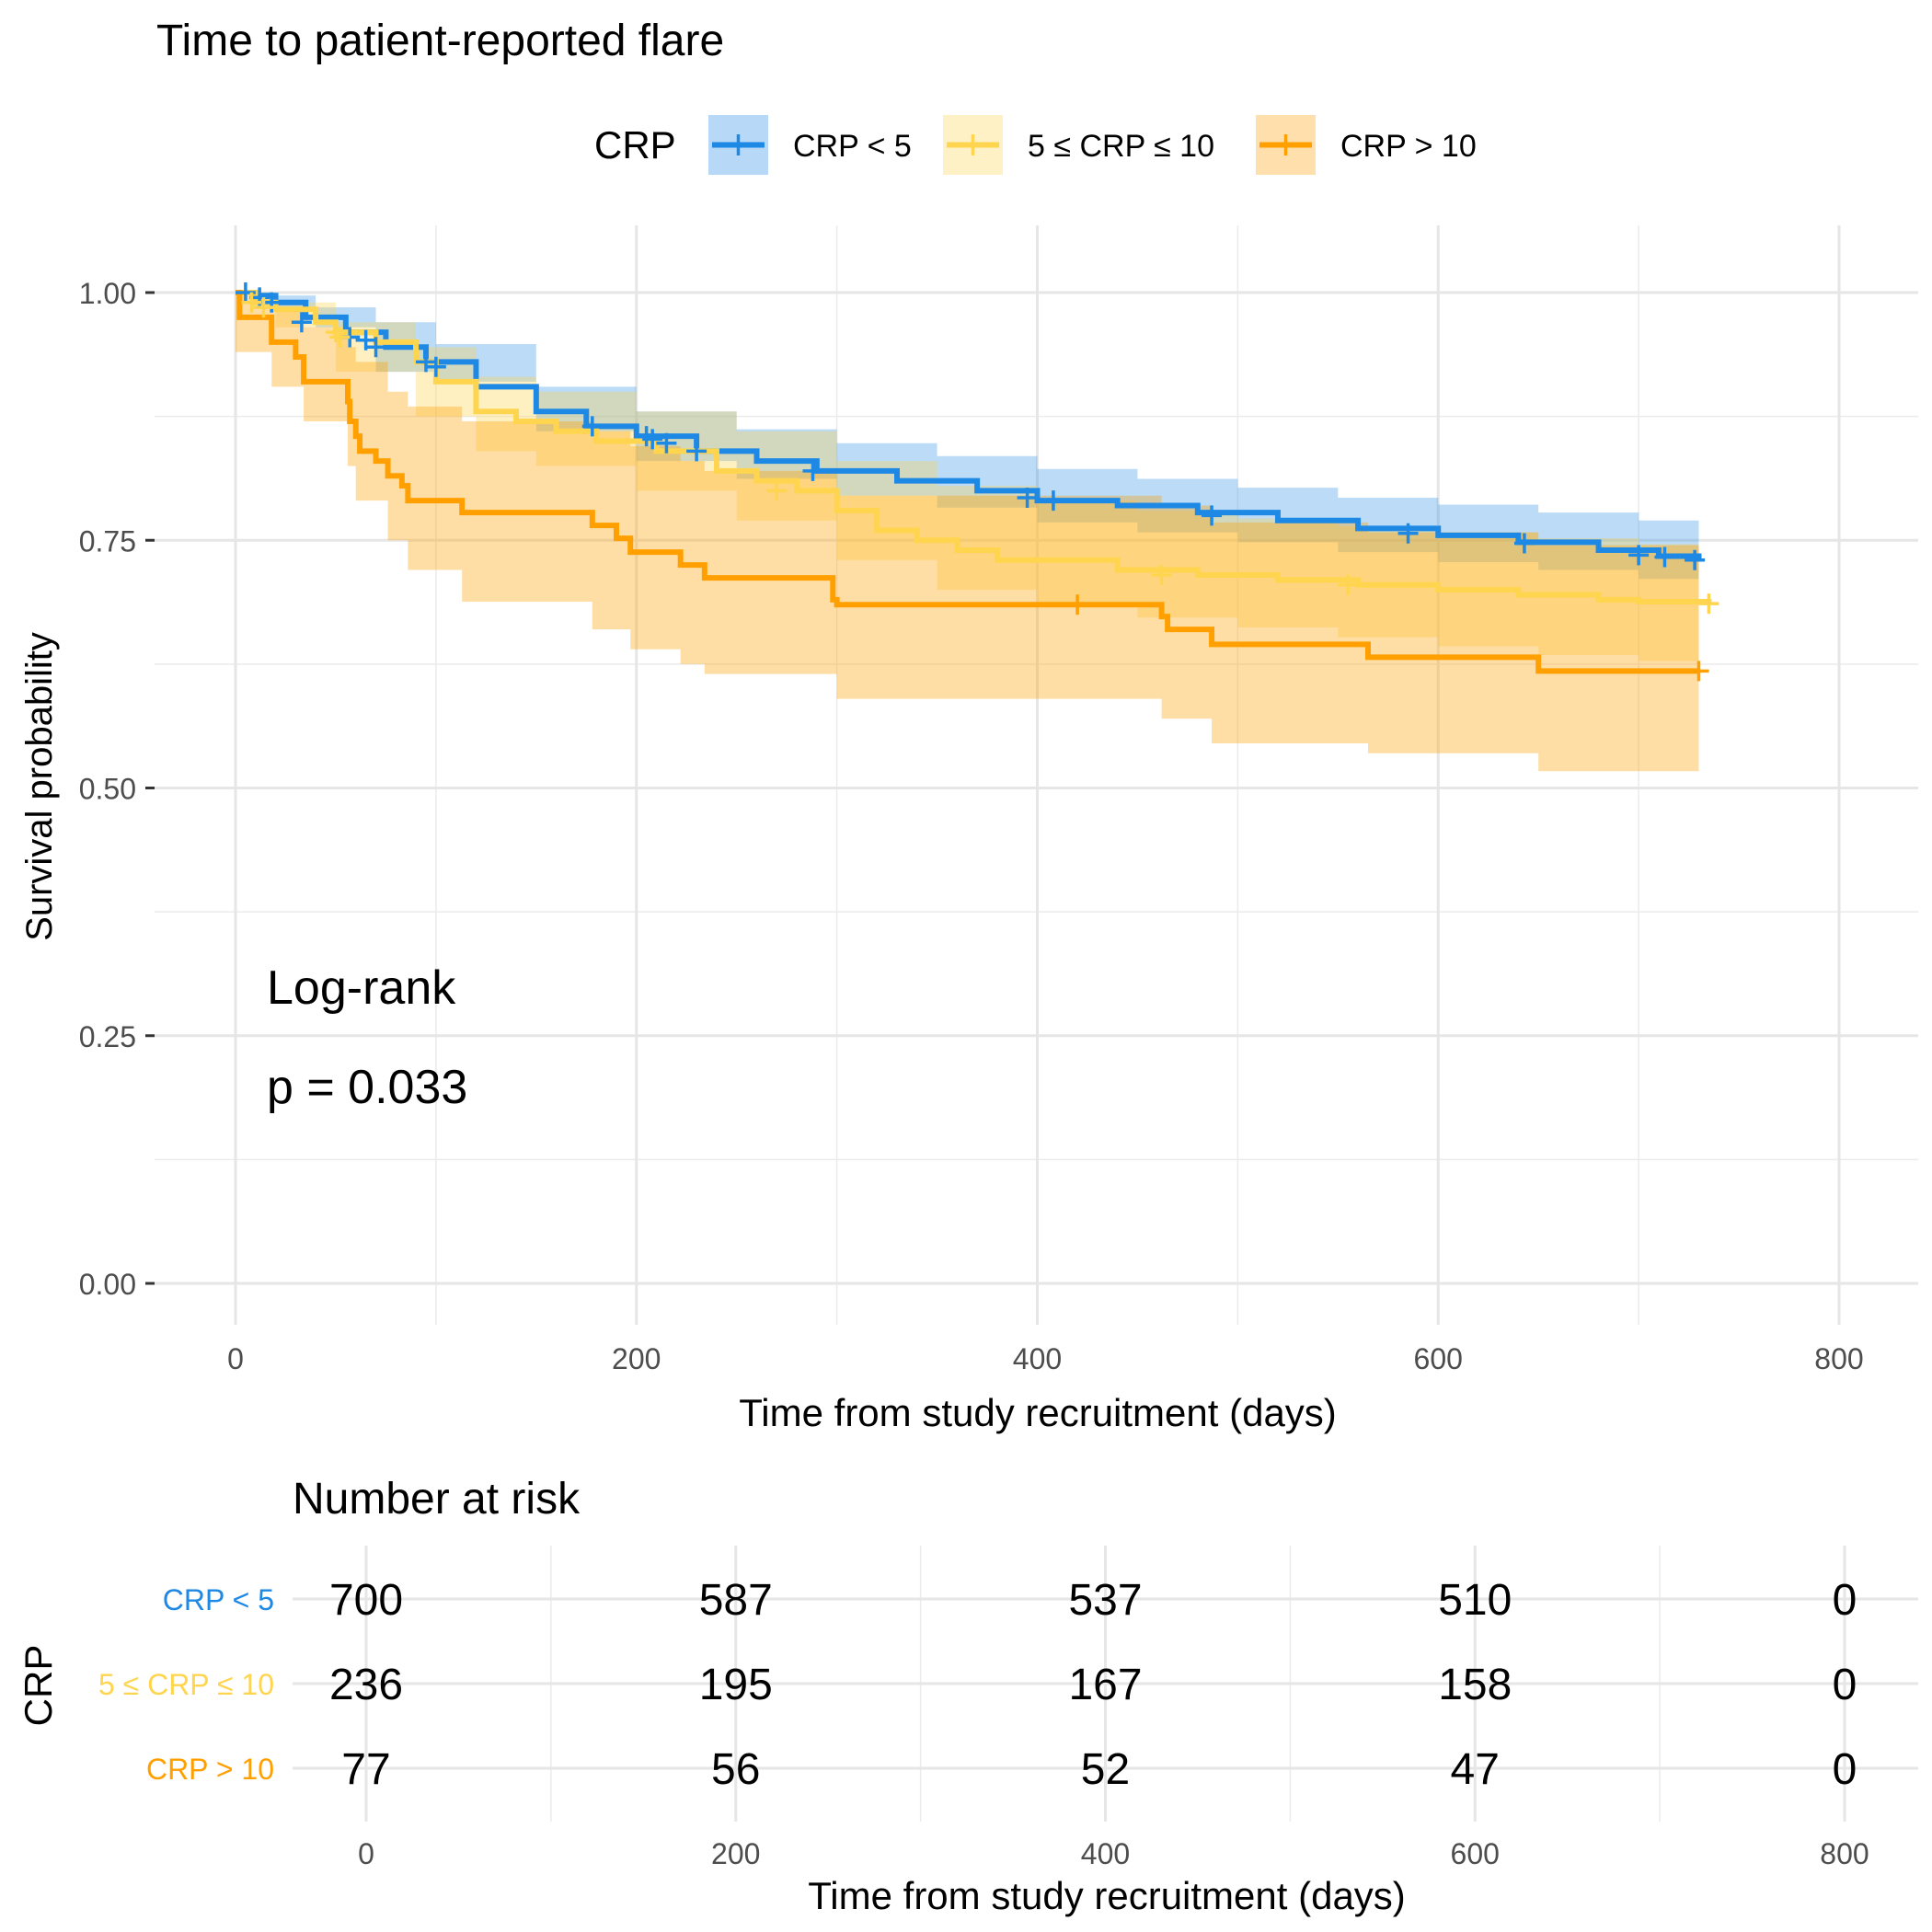 This screenshot has width=1932, height=1932. I want to click on risk-x-tick-label: 800, so click(1844, 1853).